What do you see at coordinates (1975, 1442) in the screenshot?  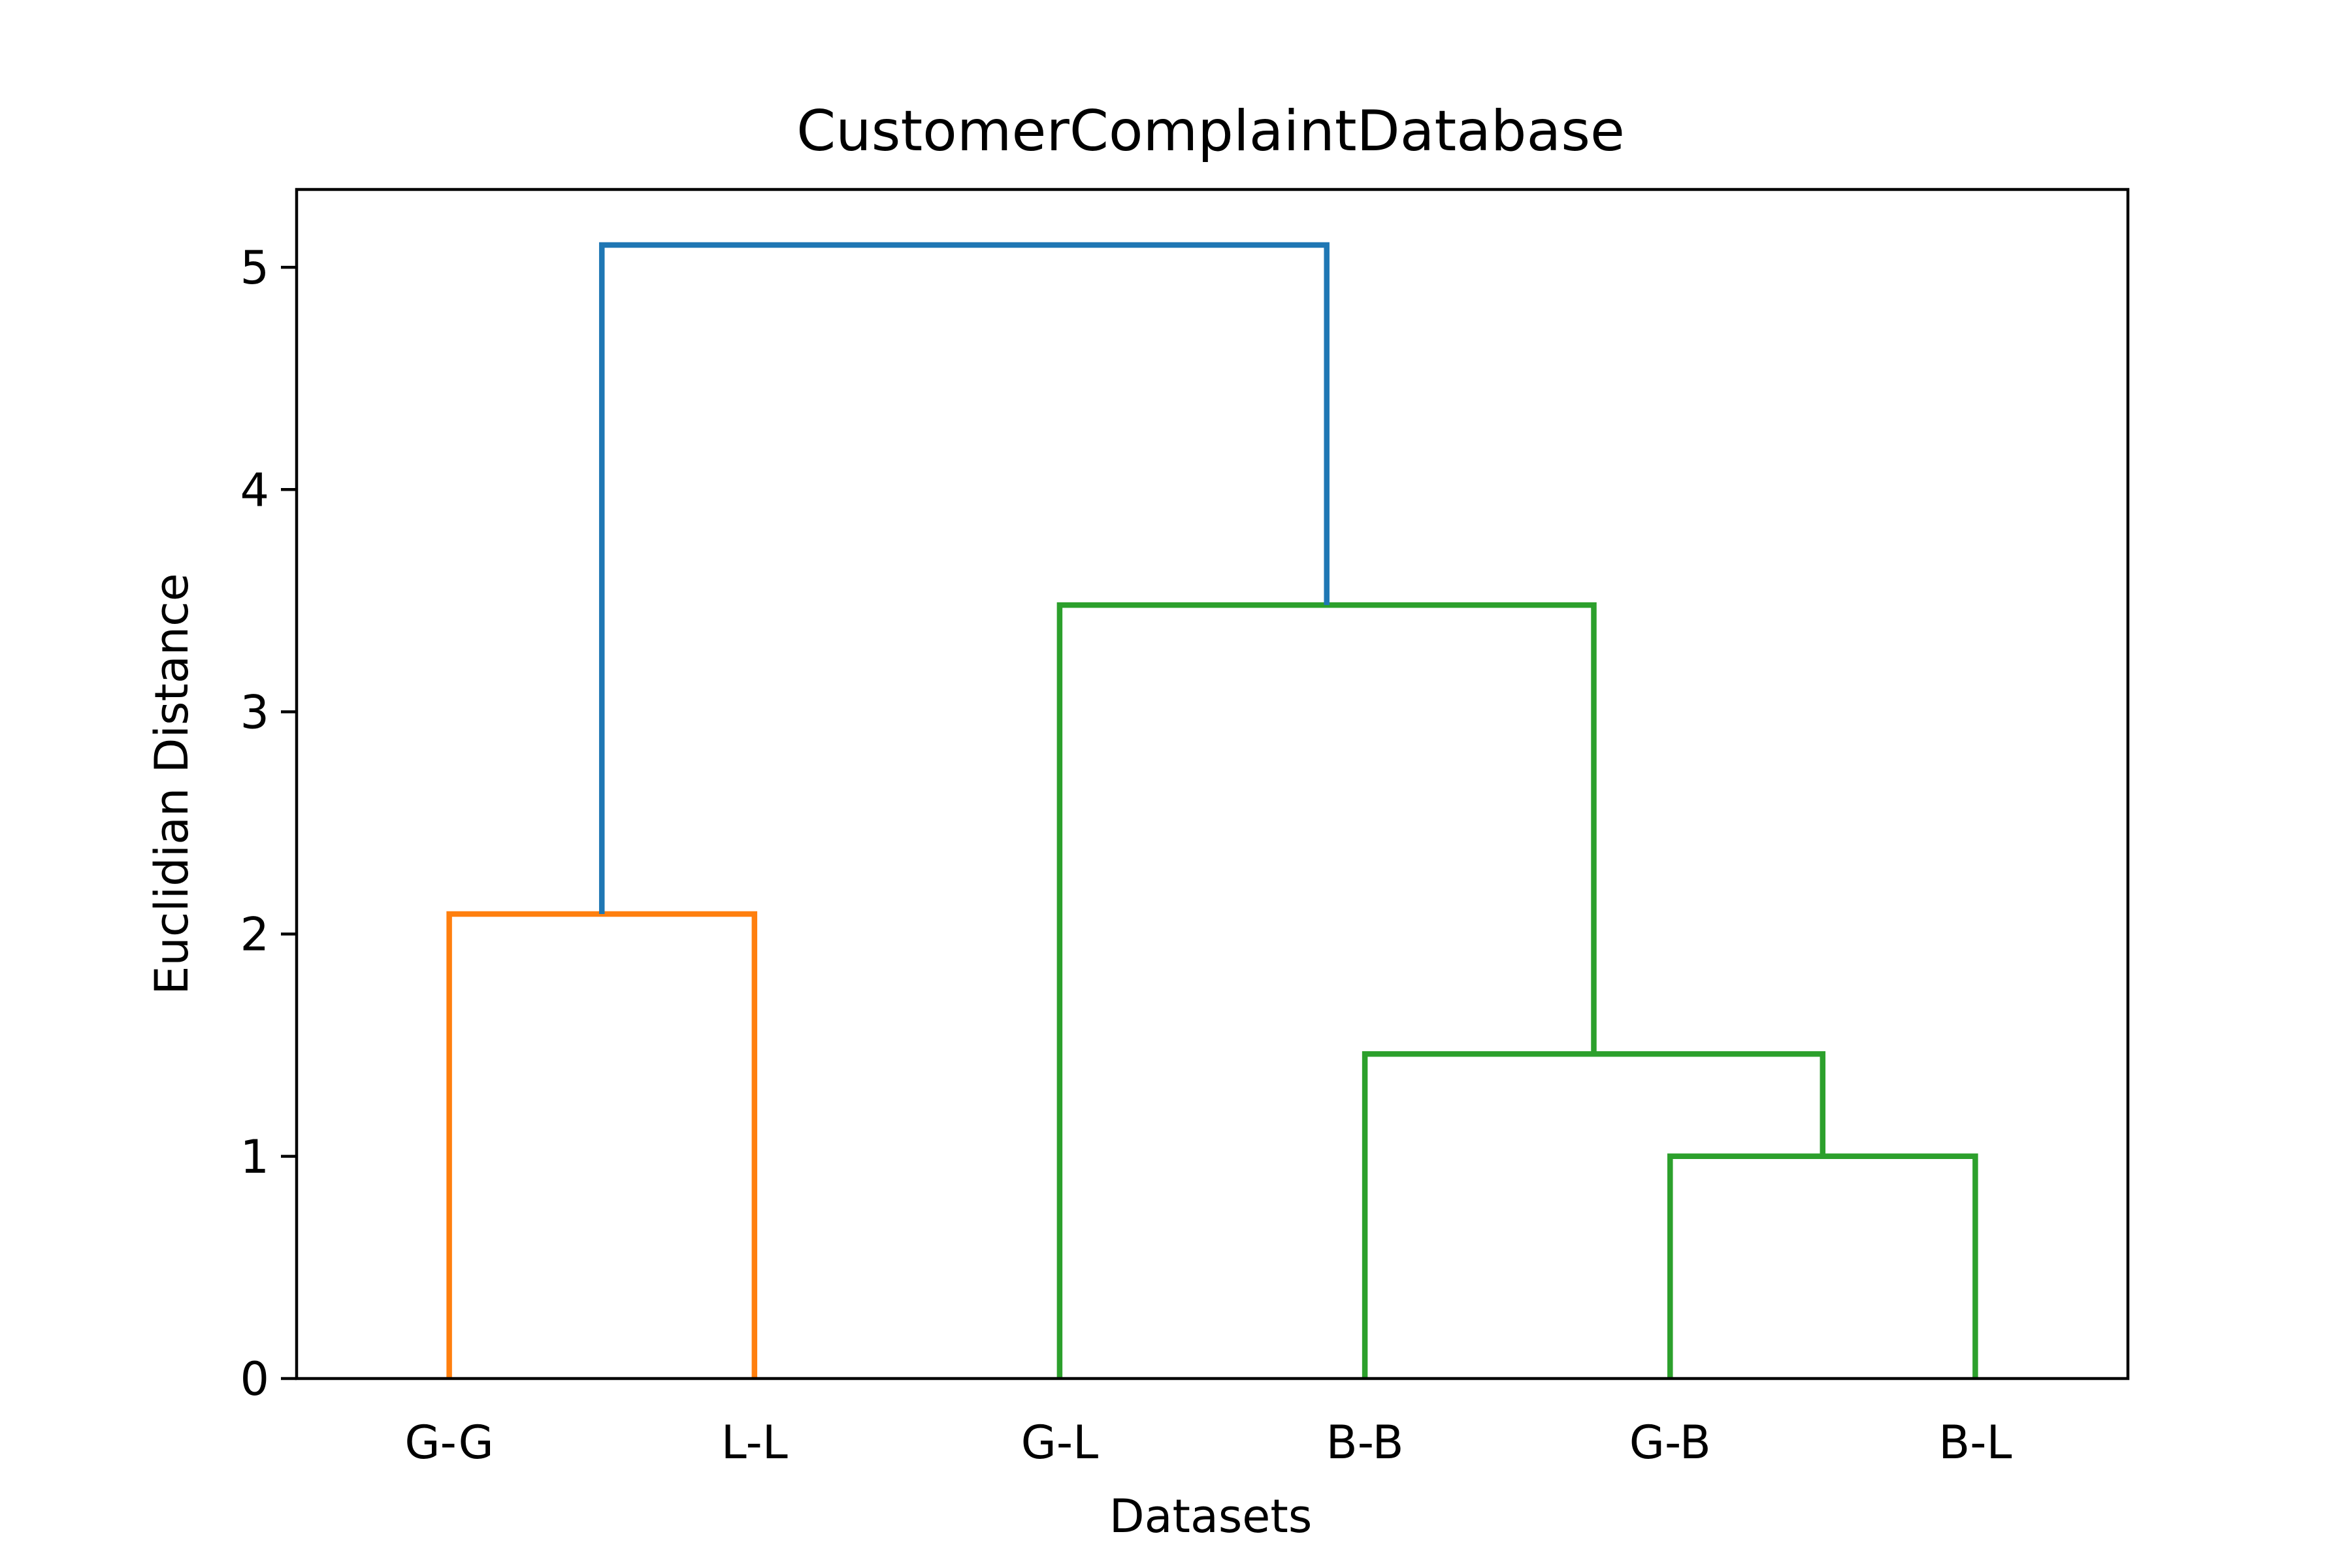 I see `x-tick-label: B-L` at bounding box center [1975, 1442].